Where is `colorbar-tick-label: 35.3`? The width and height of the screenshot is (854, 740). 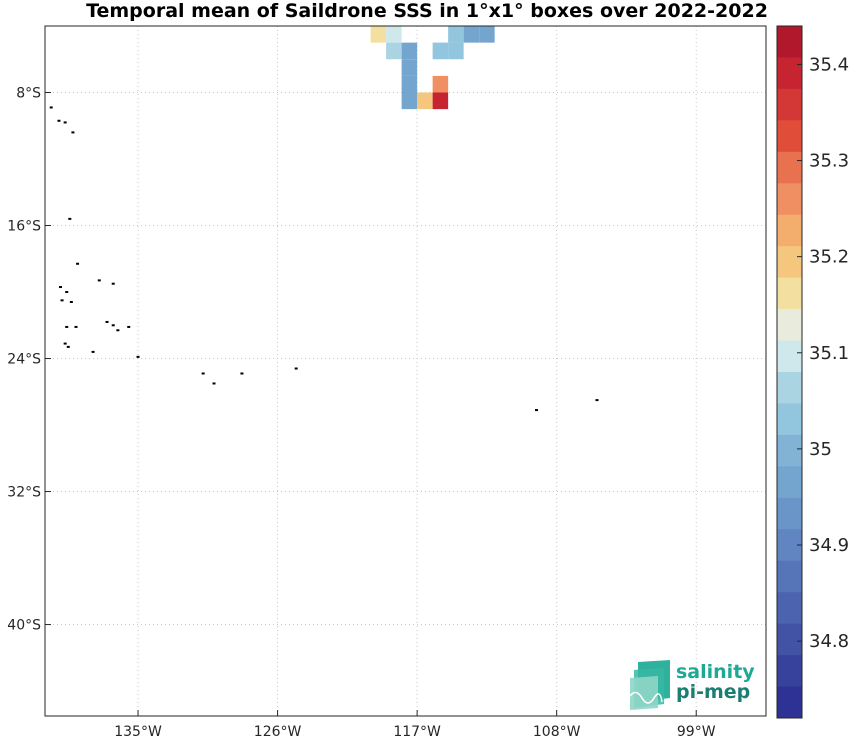 colorbar-tick-label: 35.3 is located at coordinates (829, 161).